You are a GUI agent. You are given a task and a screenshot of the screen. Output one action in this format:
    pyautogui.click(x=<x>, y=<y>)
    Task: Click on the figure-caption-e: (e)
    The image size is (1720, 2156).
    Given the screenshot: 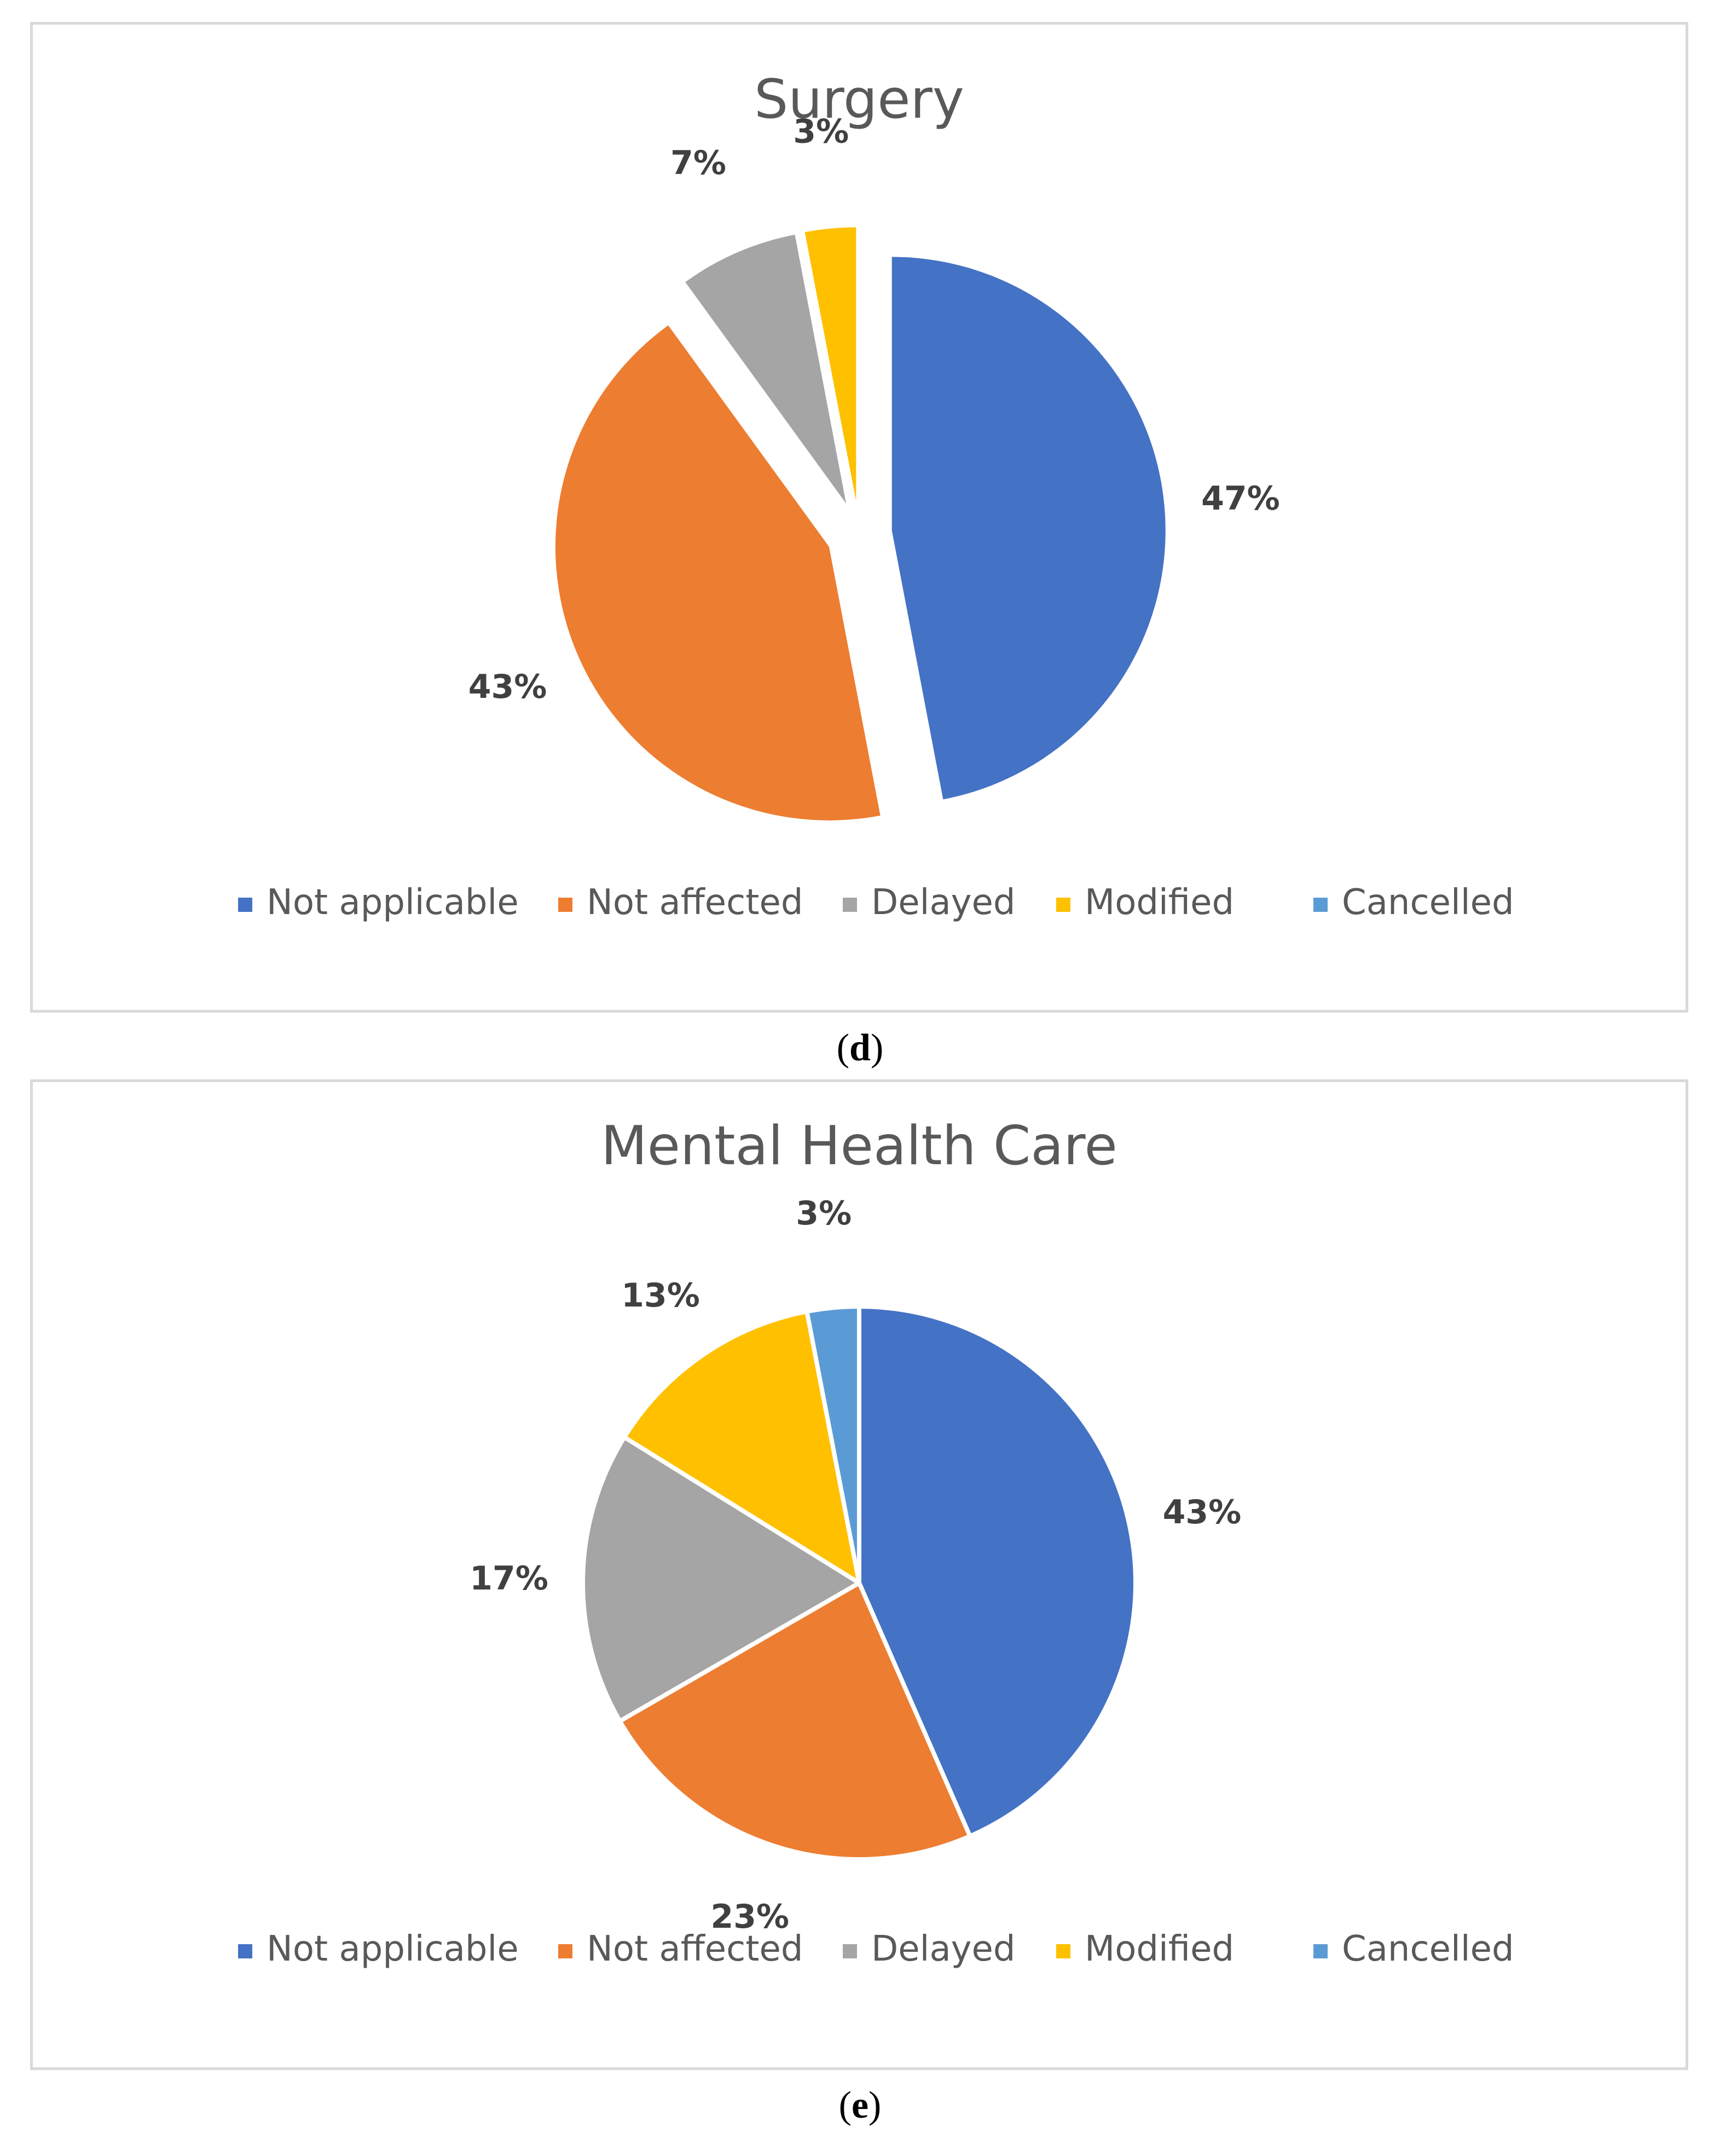 What is the action you would take?
    pyautogui.click(x=860, y=2105)
    